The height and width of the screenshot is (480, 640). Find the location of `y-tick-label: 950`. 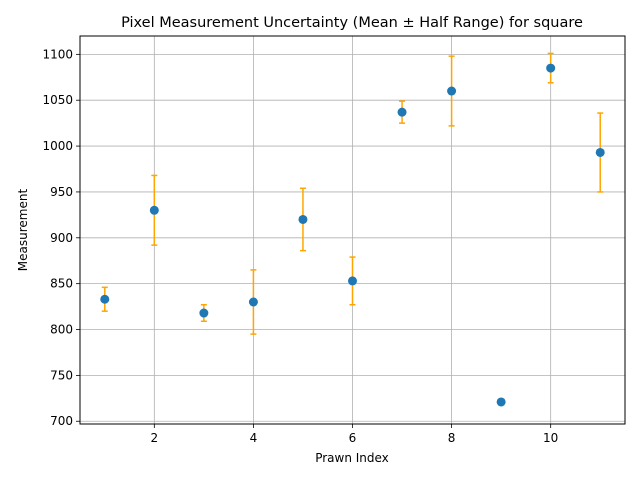

y-tick-label: 950 is located at coordinates (61, 192).